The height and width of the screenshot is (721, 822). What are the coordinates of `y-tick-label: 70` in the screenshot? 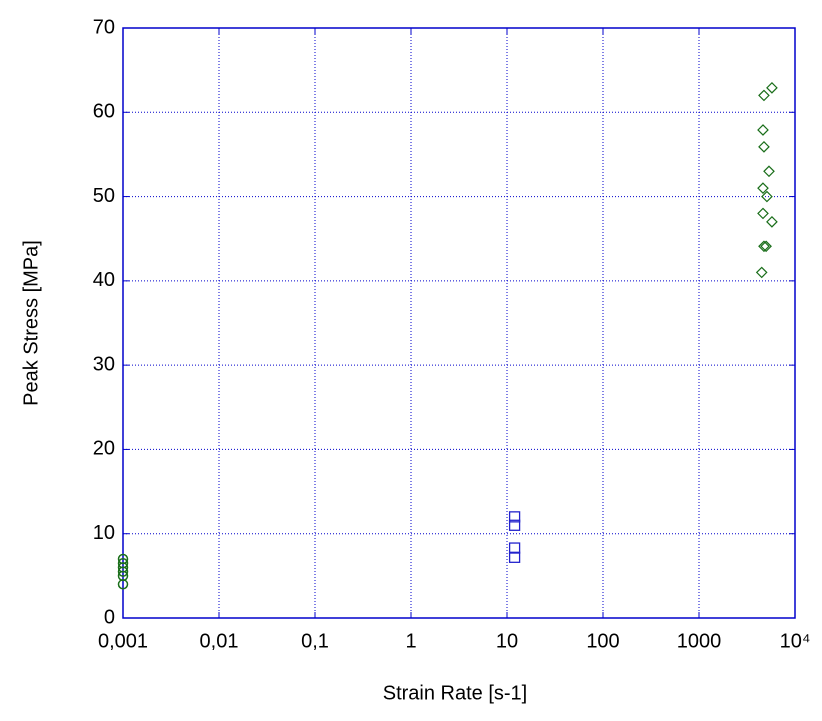 It's located at (104, 27).